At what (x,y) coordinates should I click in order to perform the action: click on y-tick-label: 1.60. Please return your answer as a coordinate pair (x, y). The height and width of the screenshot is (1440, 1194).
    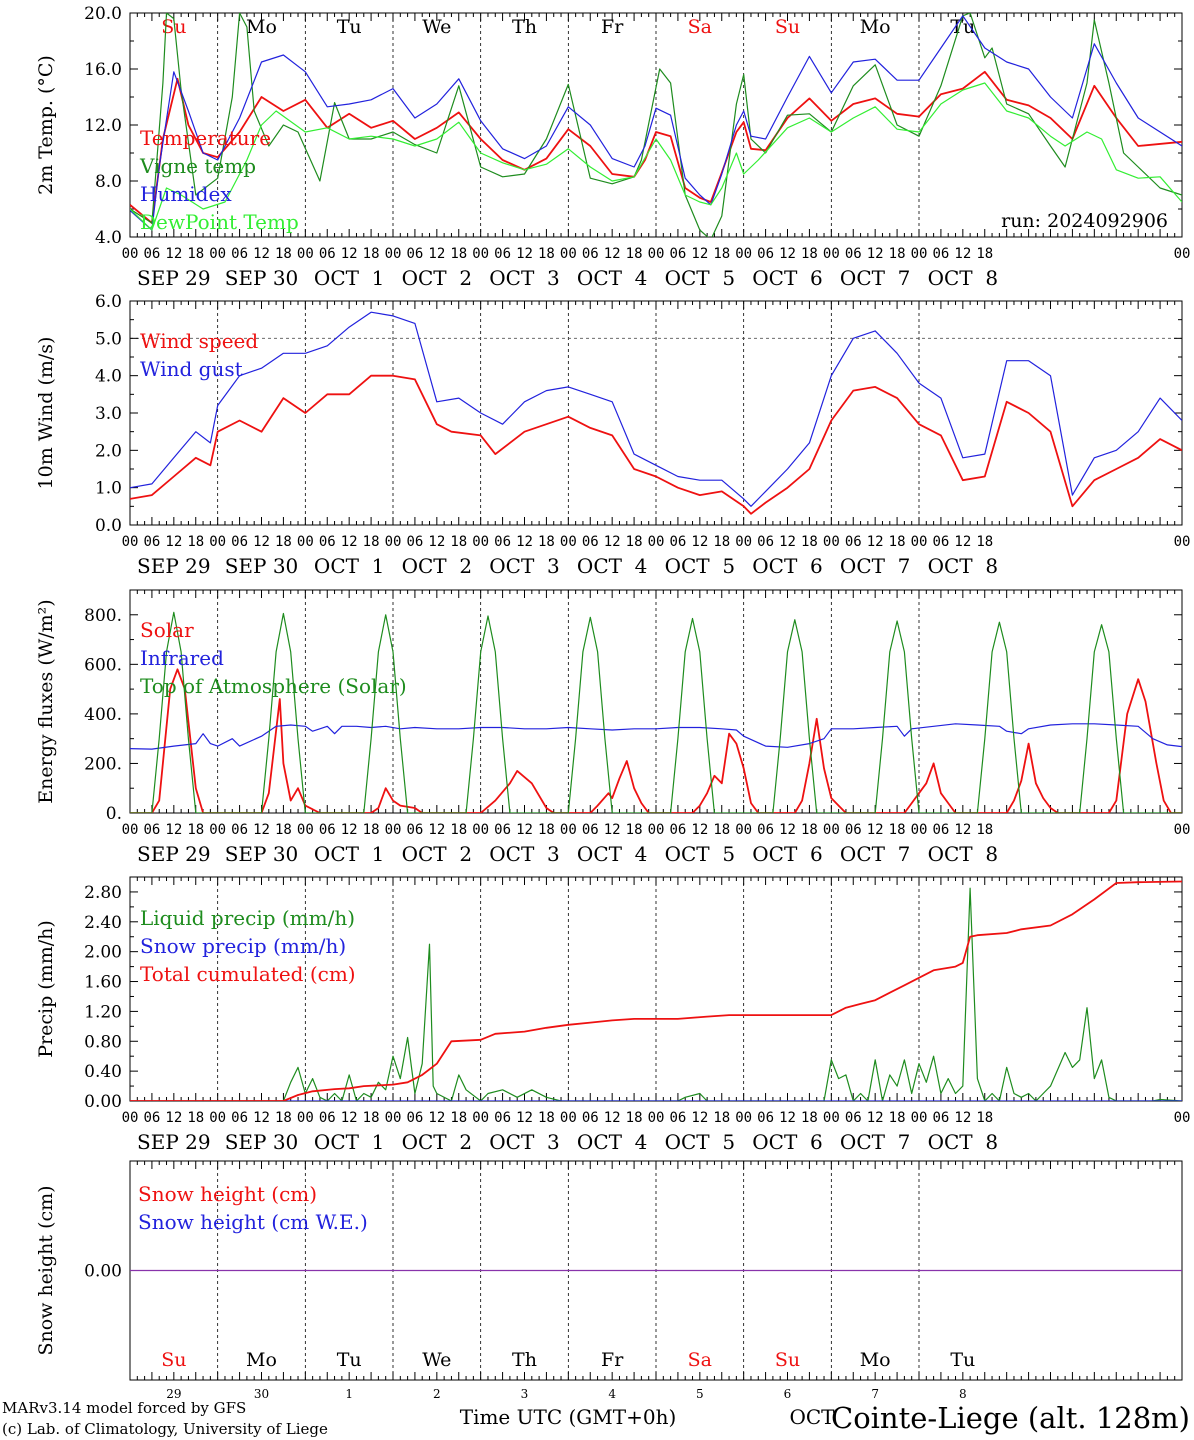
    Looking at the image, I should click on (103, 983).